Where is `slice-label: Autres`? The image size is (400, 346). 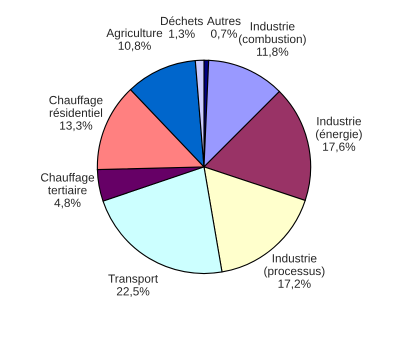 slice-label: Autres is located at coordinates (223, 21).